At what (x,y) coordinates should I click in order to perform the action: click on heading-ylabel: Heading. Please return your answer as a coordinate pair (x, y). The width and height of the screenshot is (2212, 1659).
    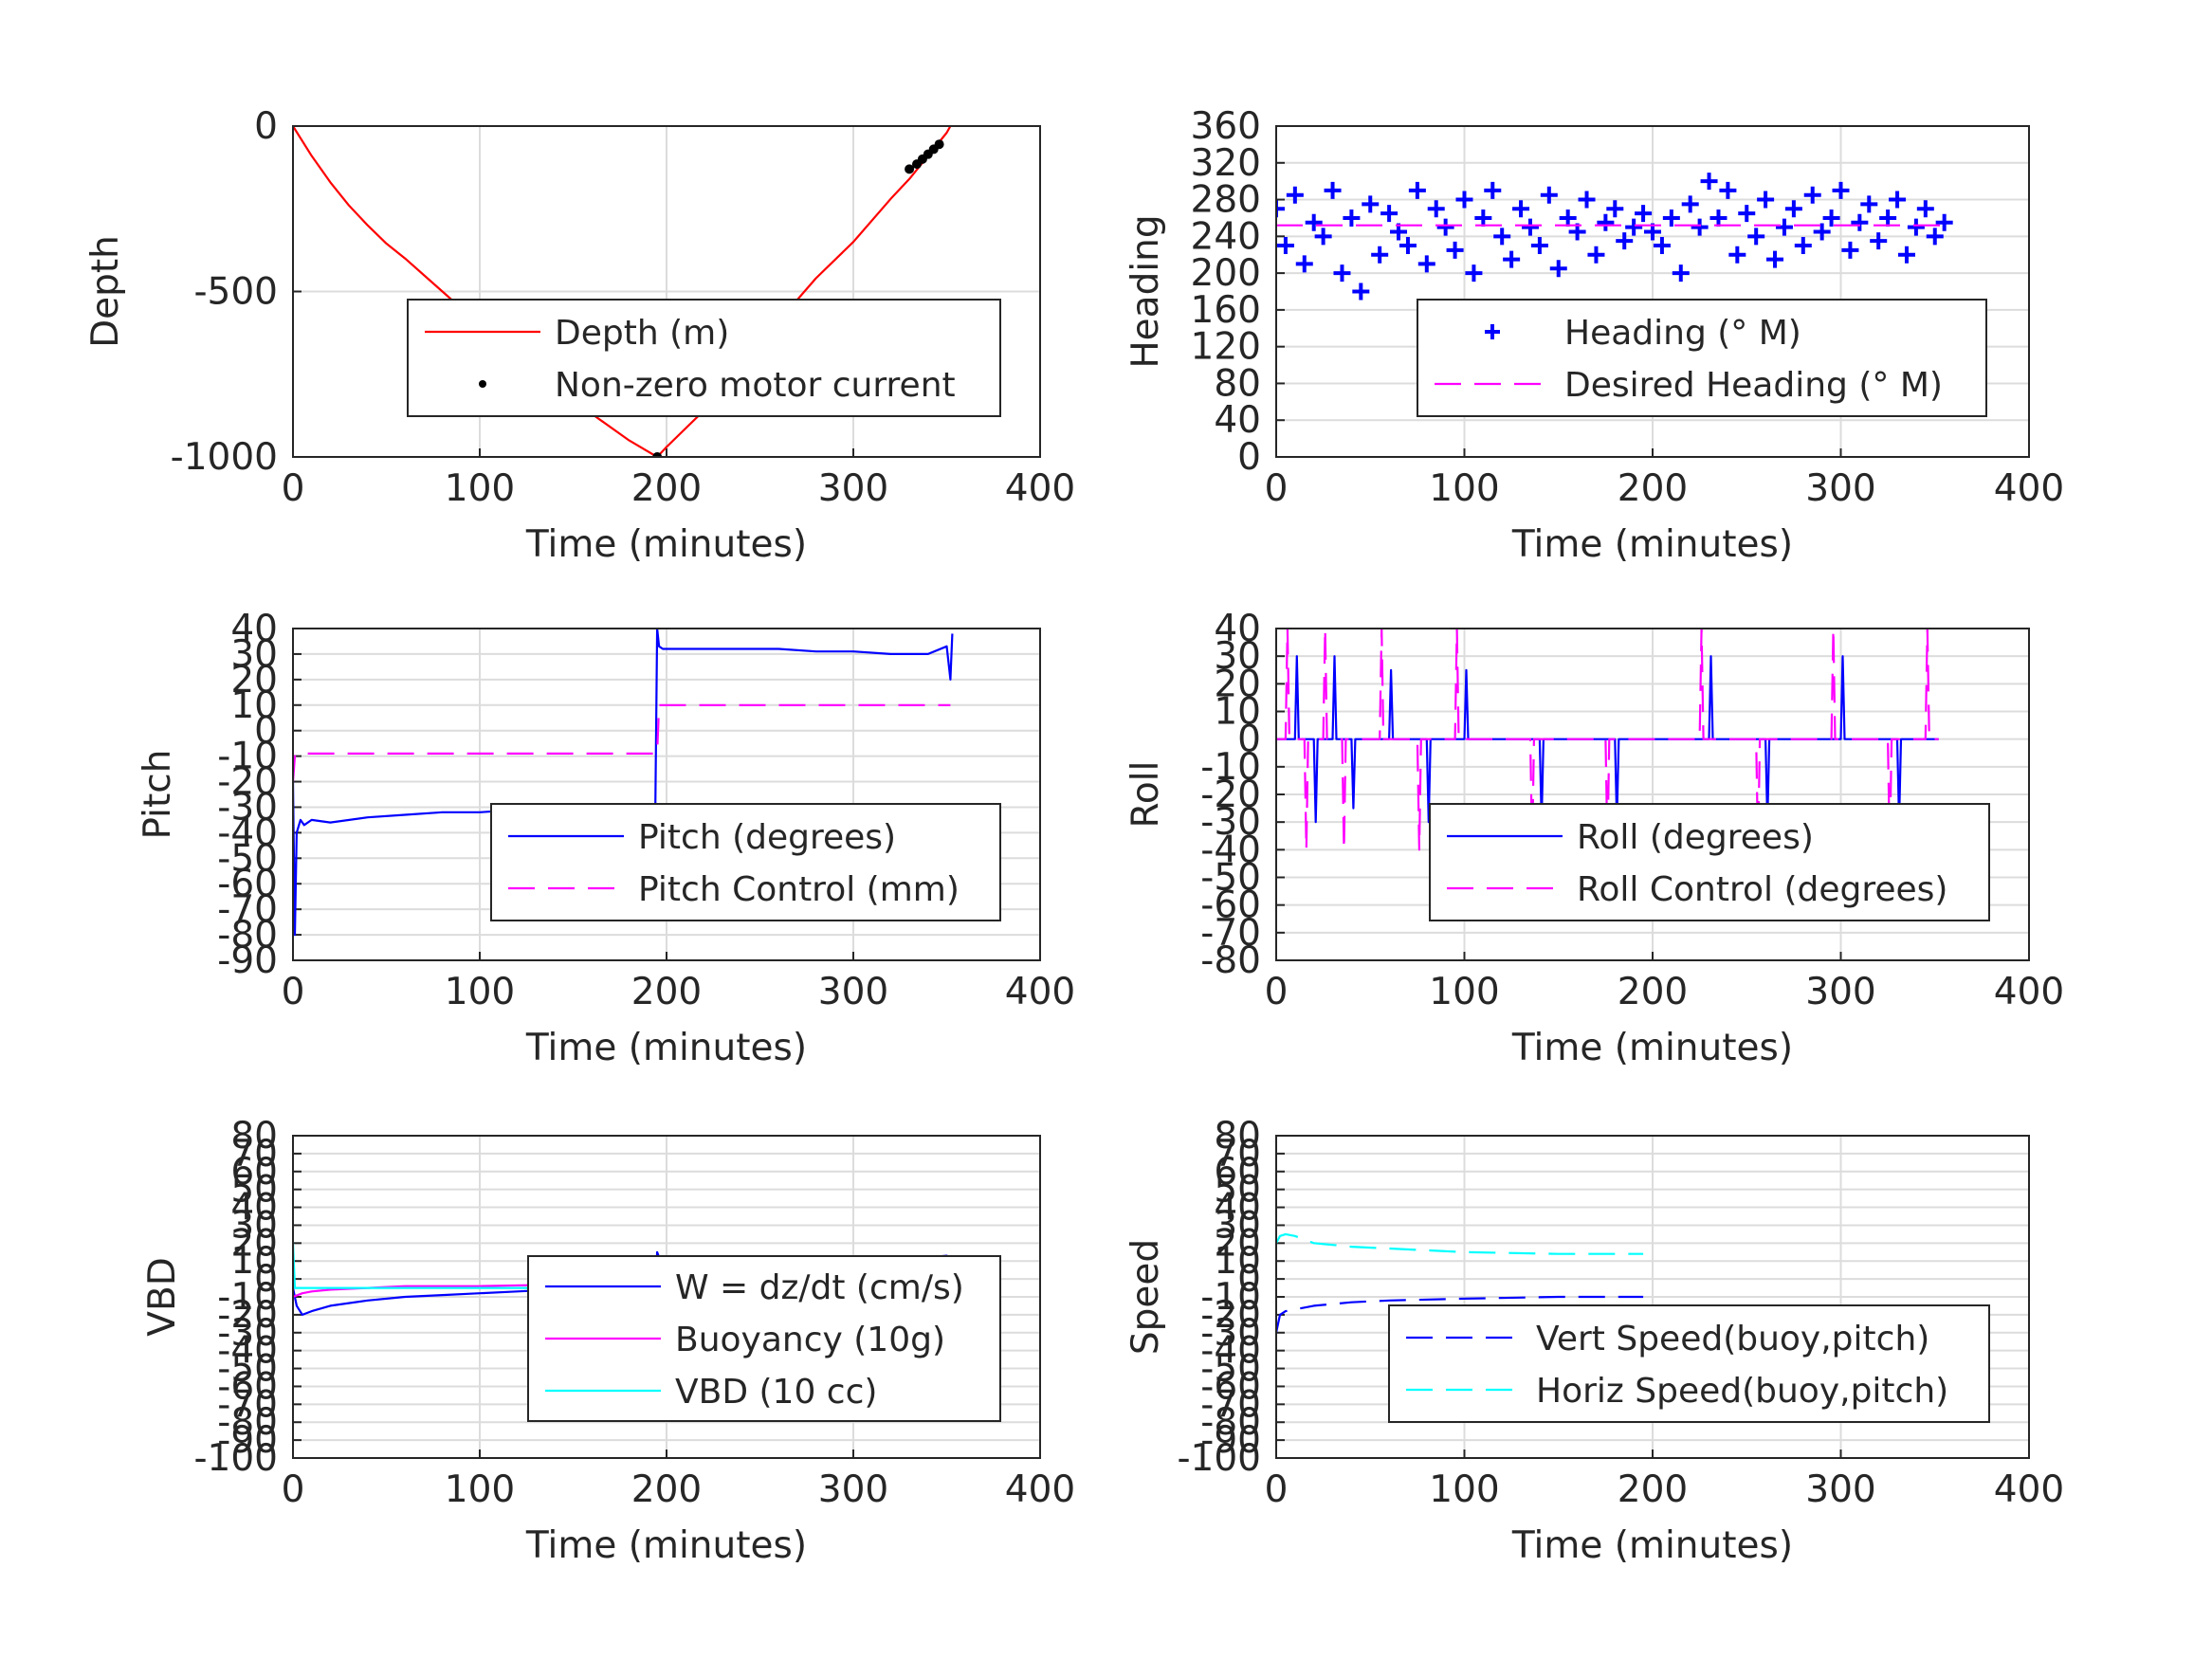
    Looking at the image, I should click on (1145, 291).